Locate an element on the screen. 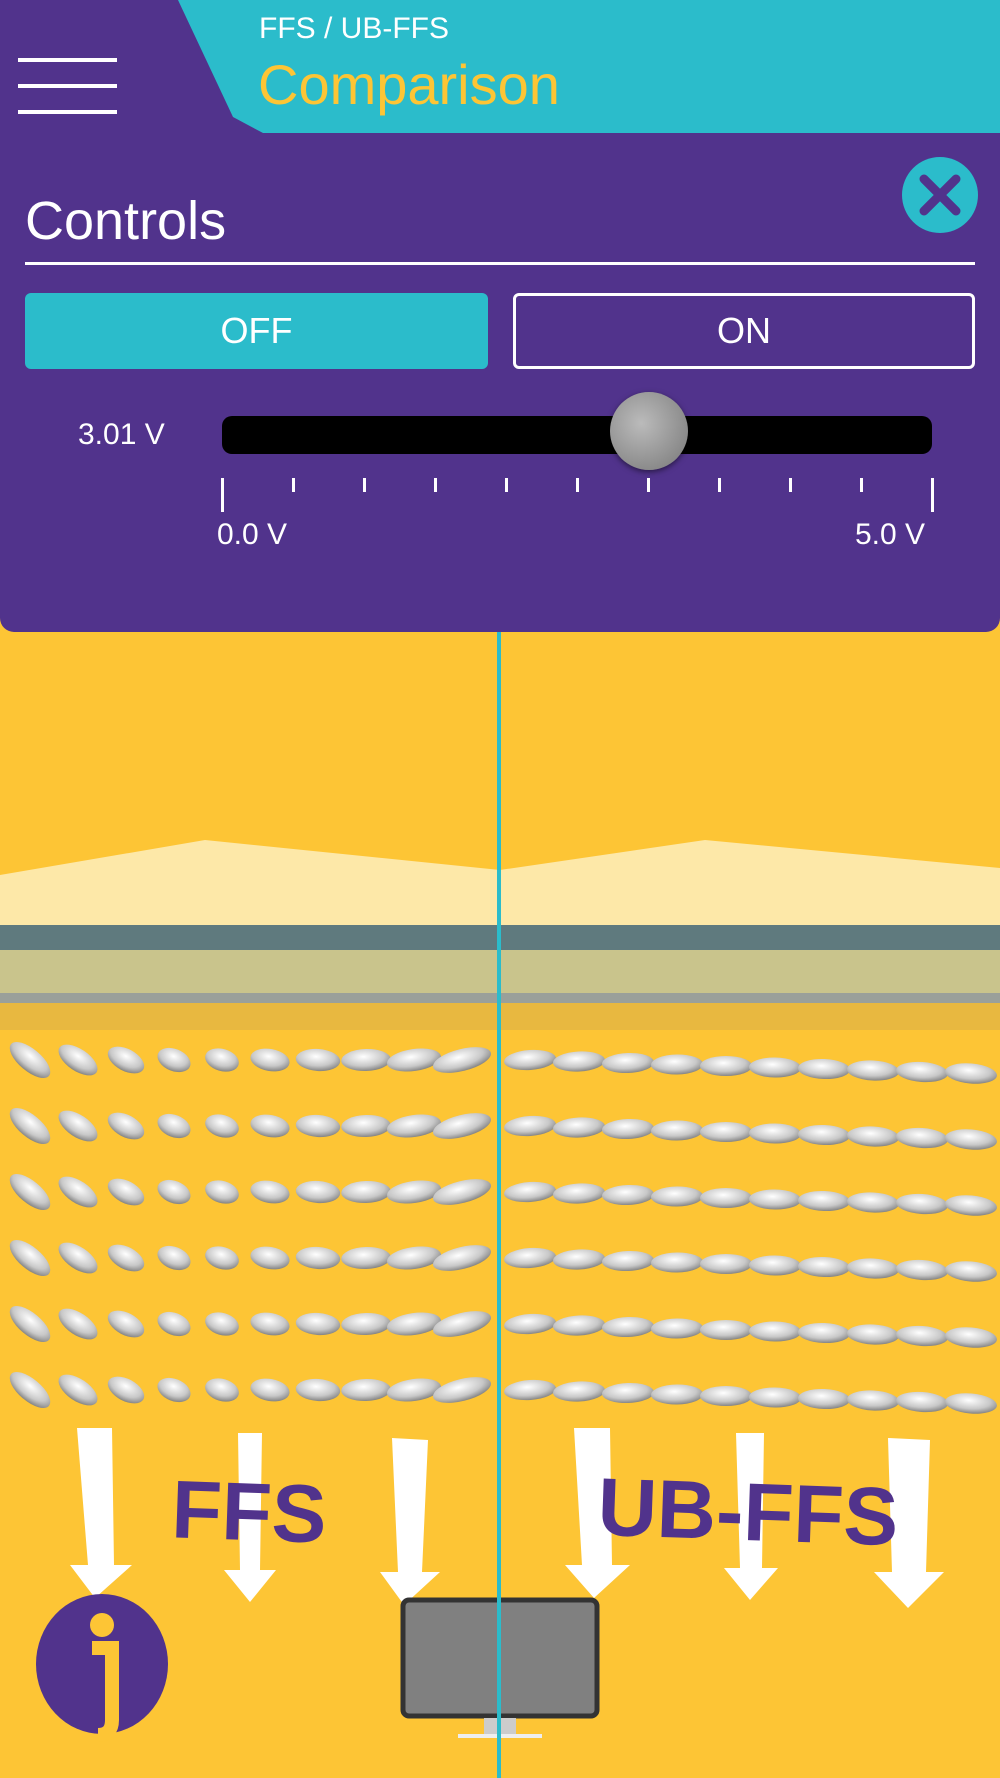 The image size is (1000, 1778). info-circle is located at coordinates (102, 1664).